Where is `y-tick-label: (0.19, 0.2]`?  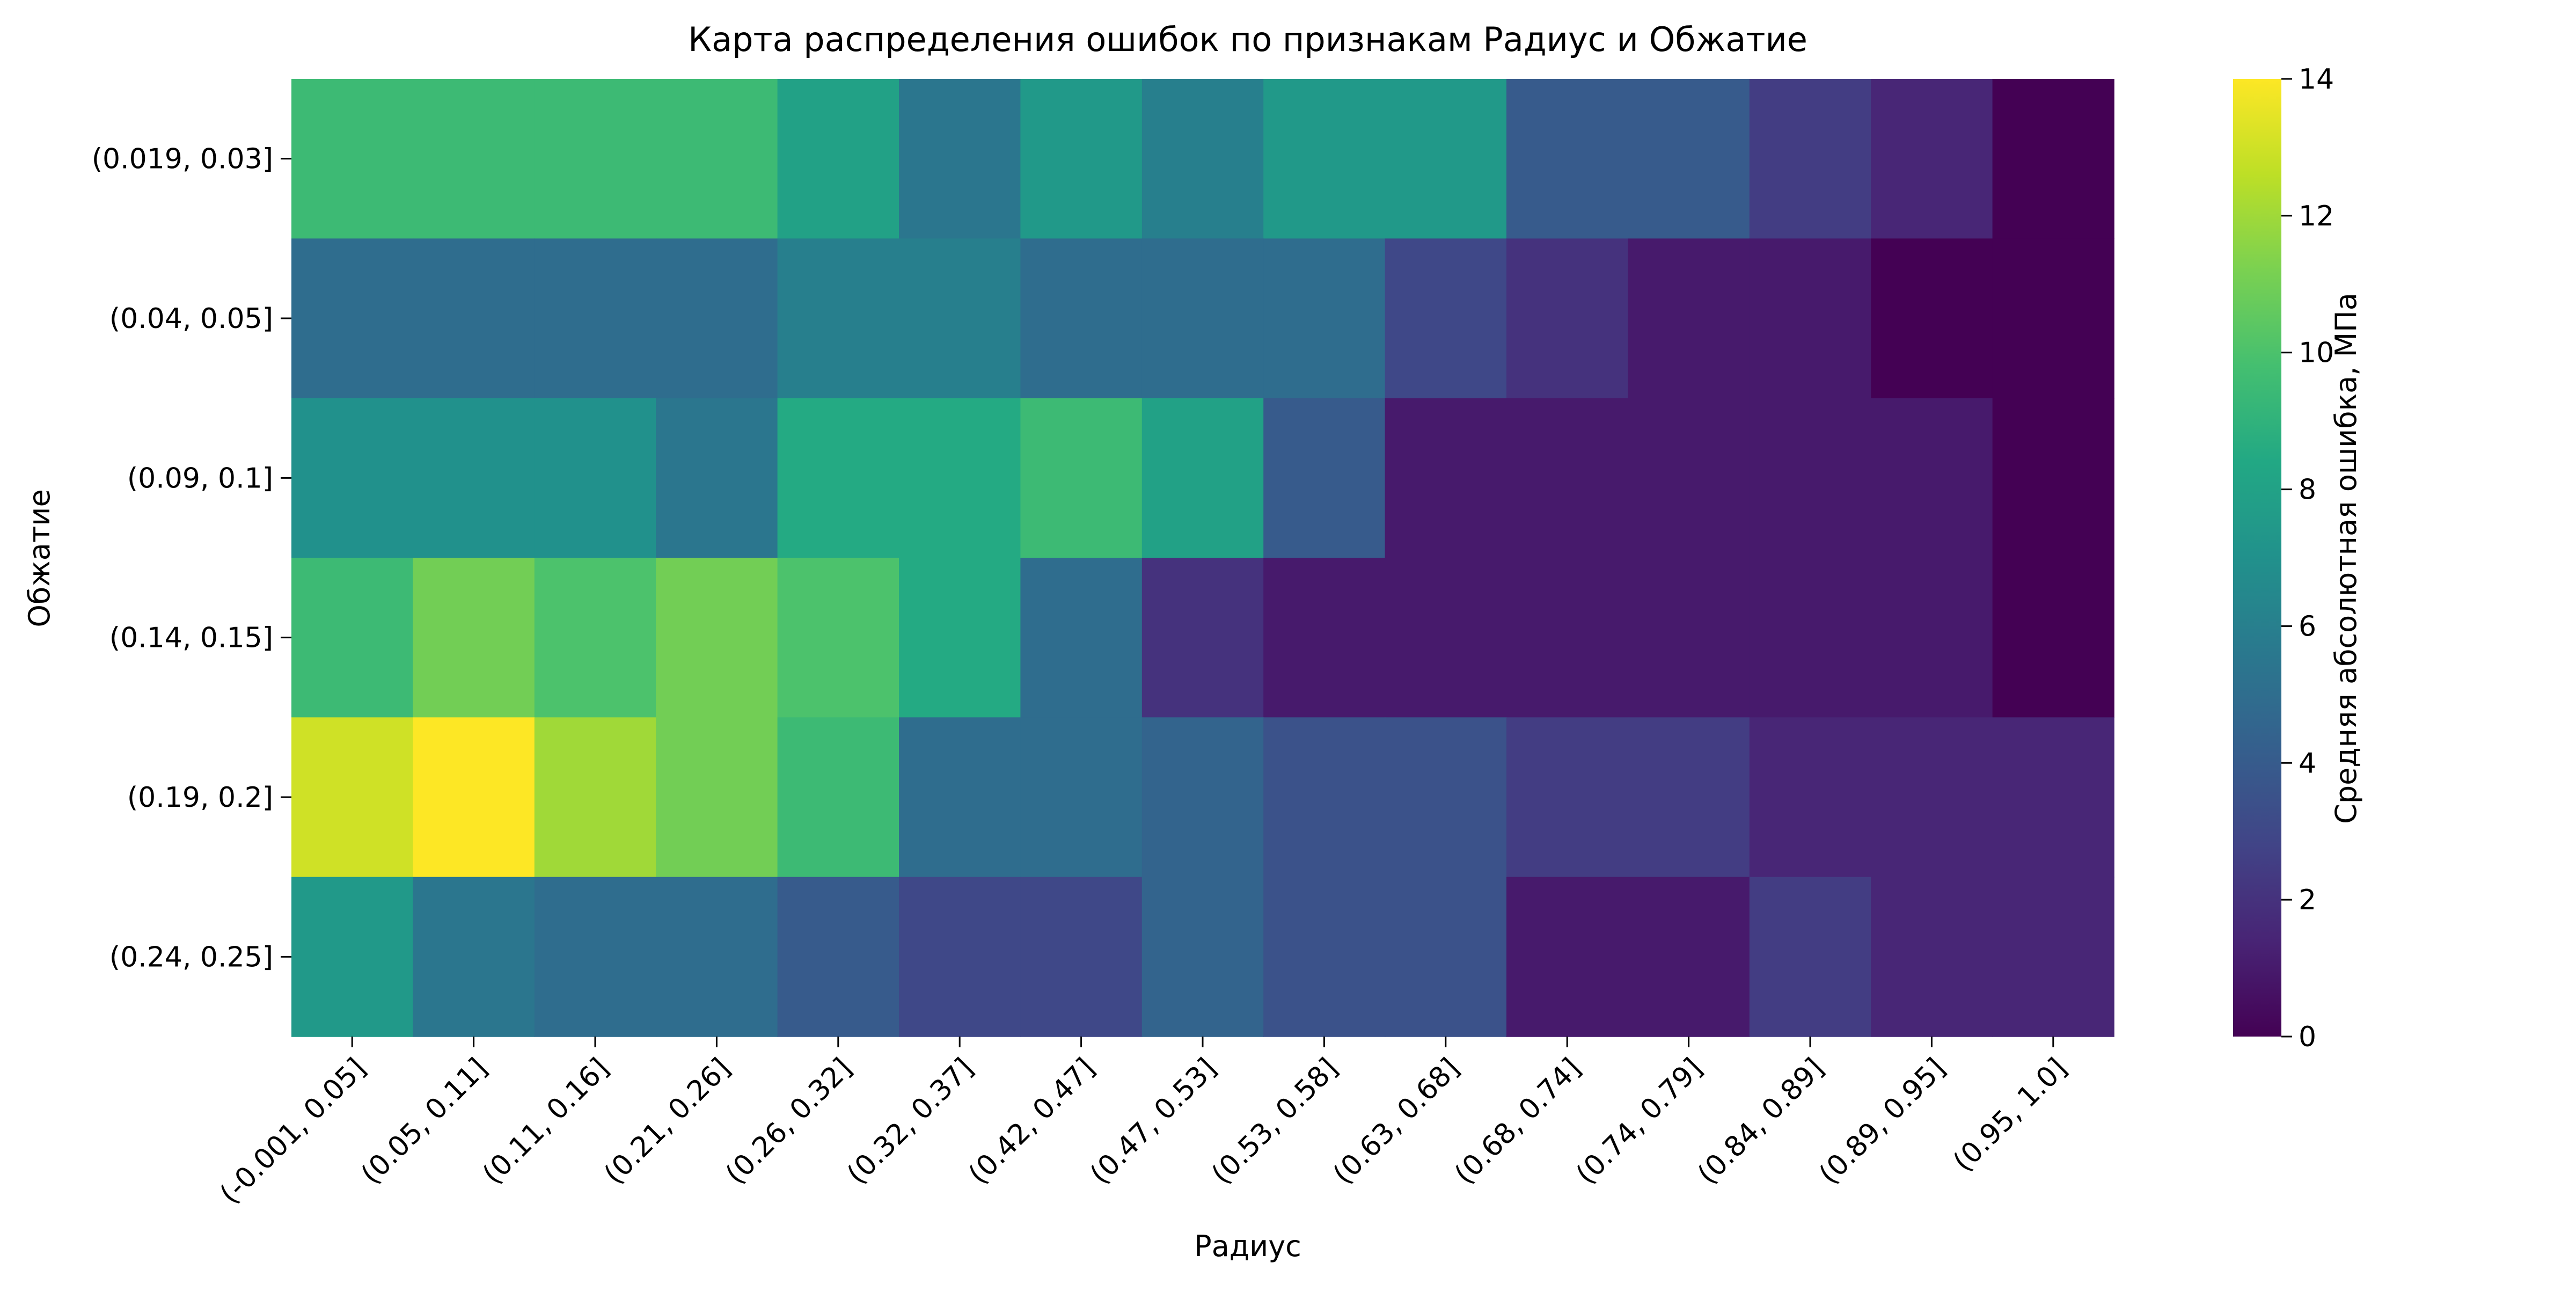
y-tick-label: (0.19, 0.2] is located at coordinates (200, 798).